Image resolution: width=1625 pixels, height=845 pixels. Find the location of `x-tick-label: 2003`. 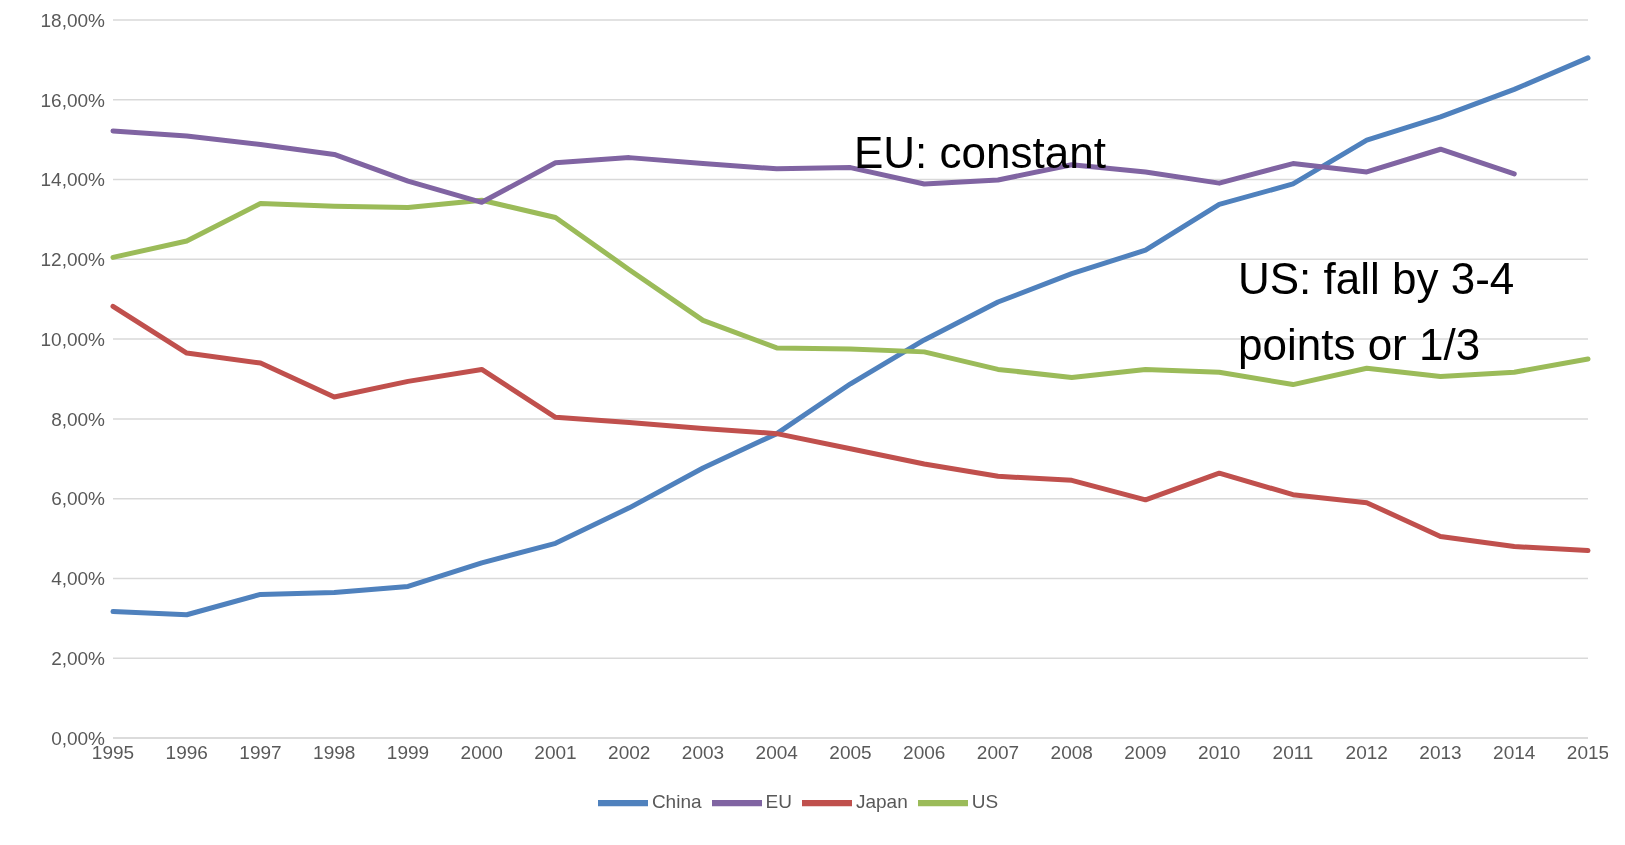

x-tick-label: 2003 is located at coordinates (703, 753).